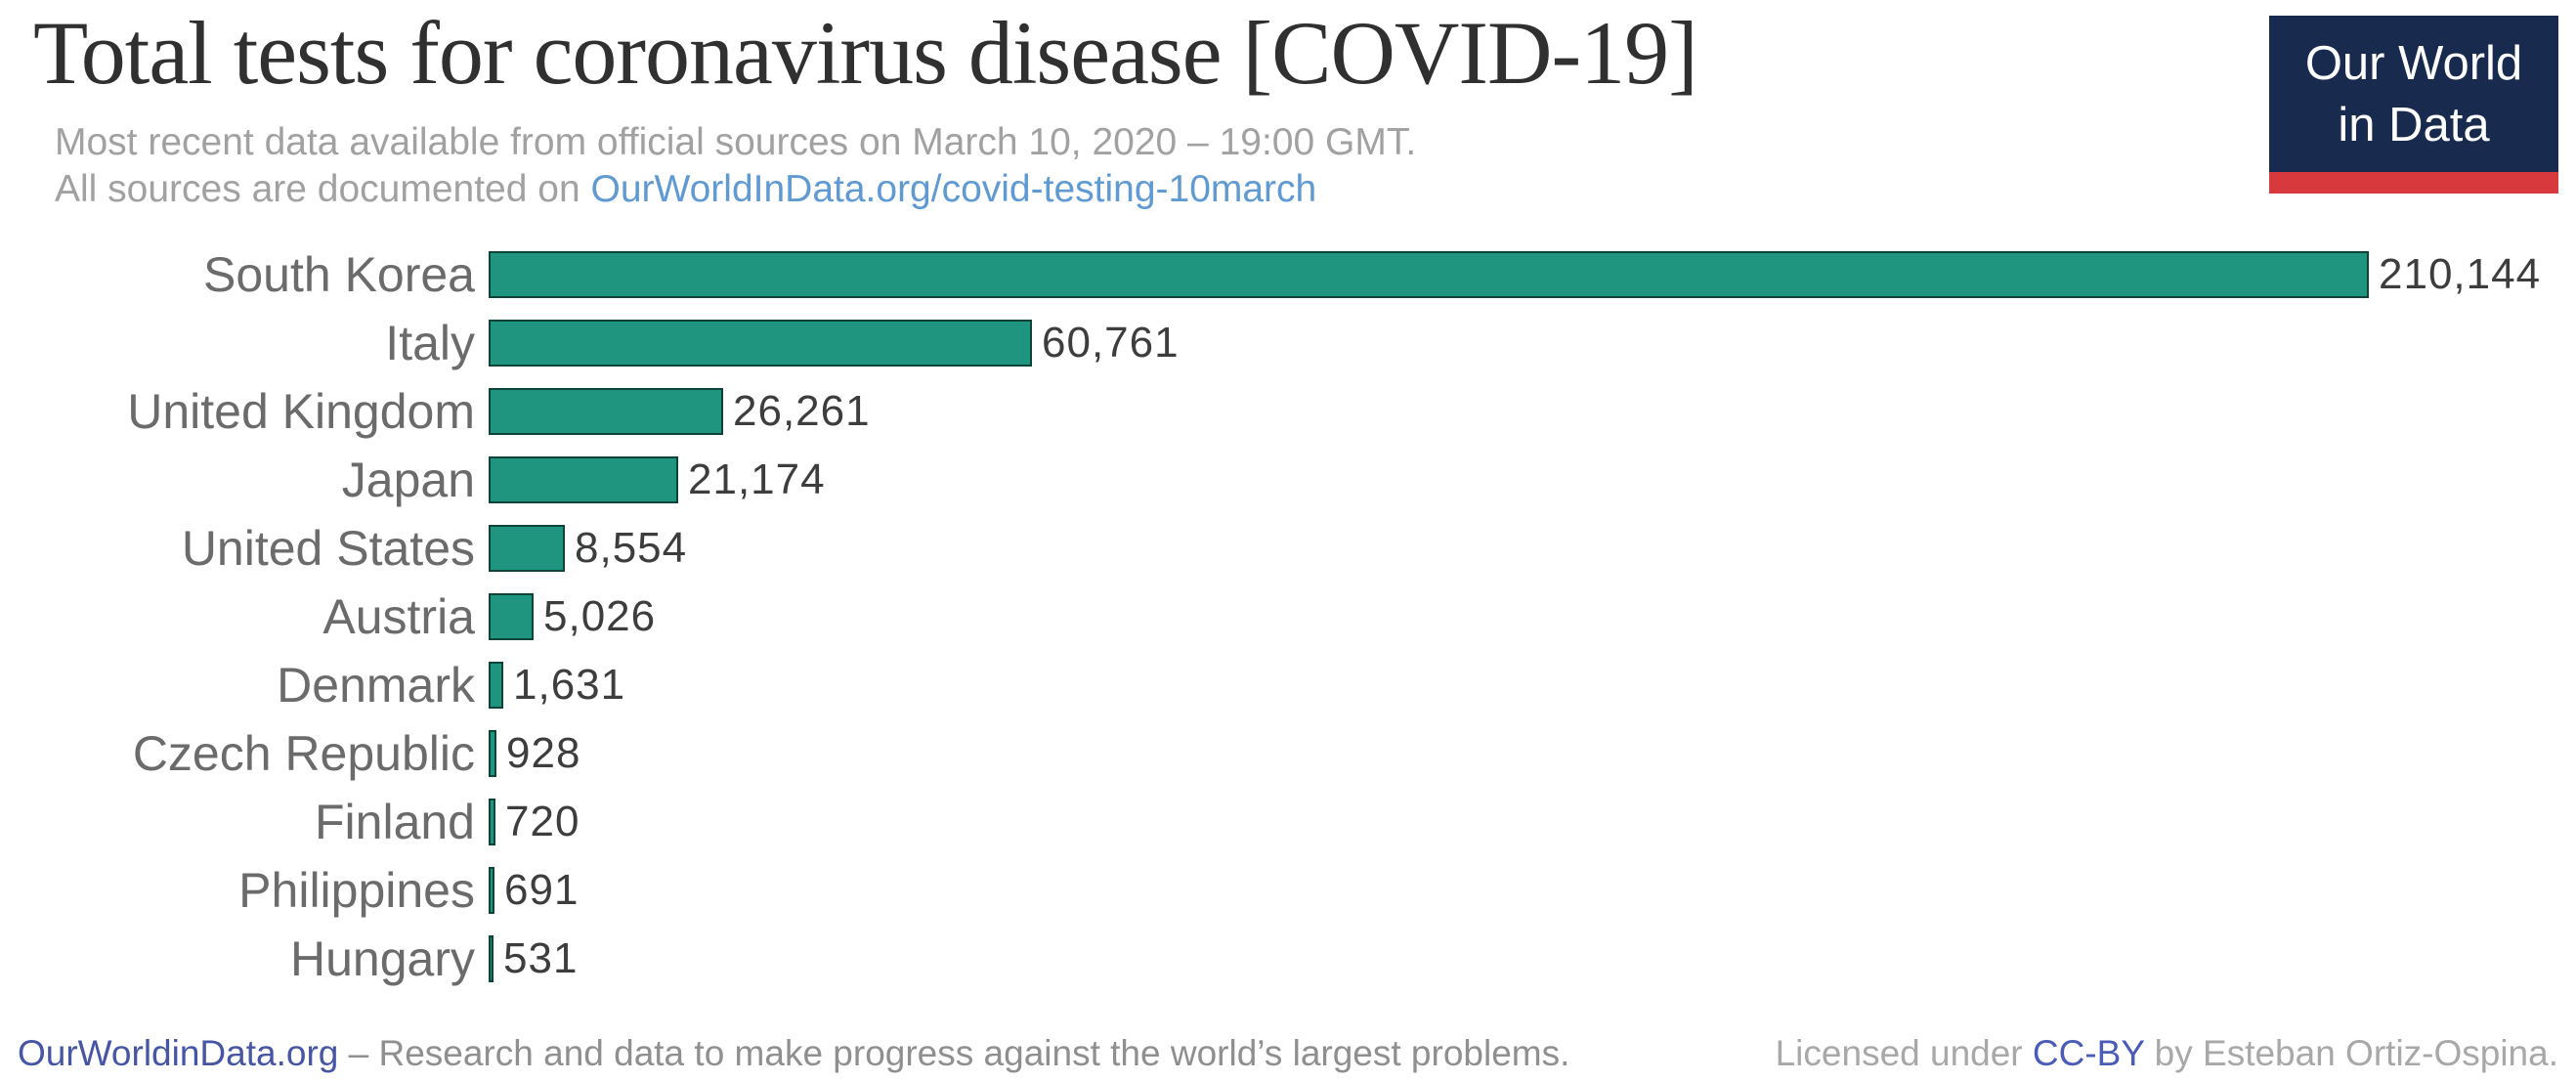 The width and height of the screenshot is (2576, 1081). What do you see at coordinates (304, 753) in the screenshot?
I see `bar-label: Czech Republic` at bounding box center [304, 753].